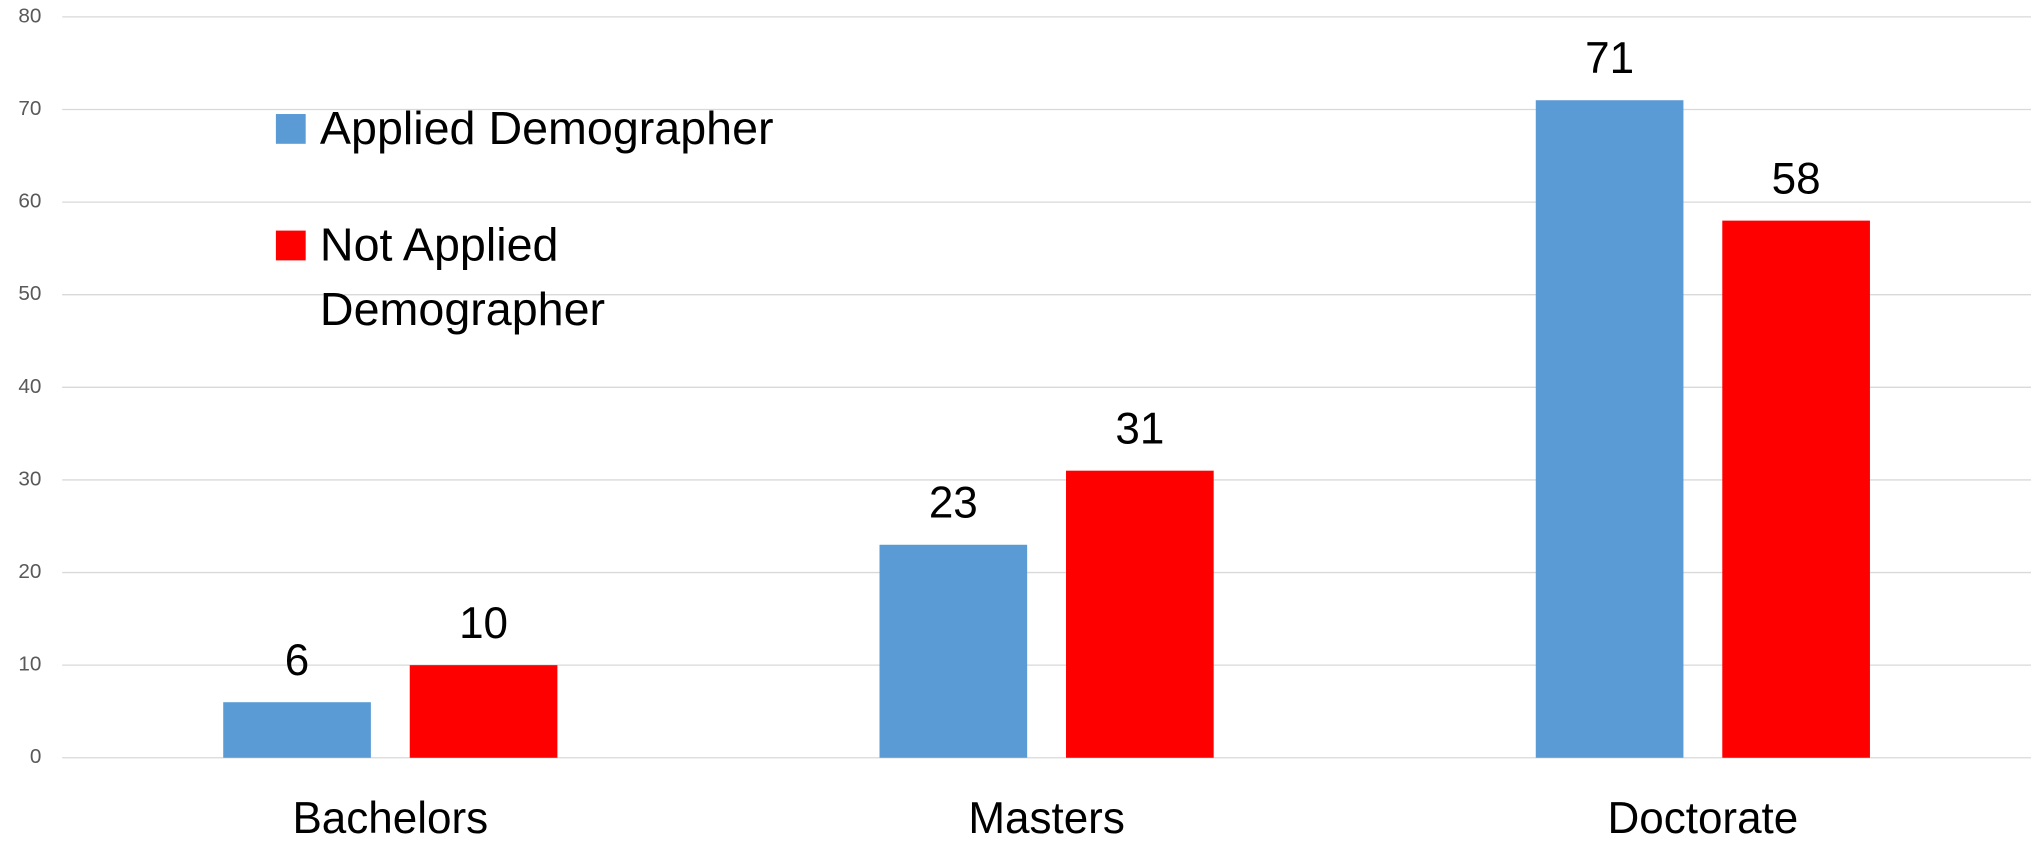  I want to click on y-tick-label: 0, so click(36, 756).